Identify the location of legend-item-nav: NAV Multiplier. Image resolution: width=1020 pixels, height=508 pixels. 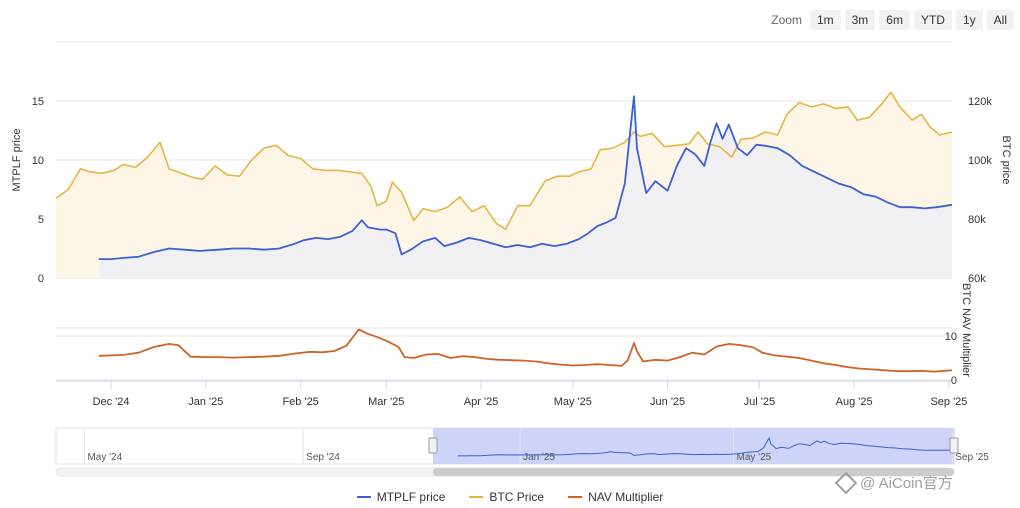
(615, 497).